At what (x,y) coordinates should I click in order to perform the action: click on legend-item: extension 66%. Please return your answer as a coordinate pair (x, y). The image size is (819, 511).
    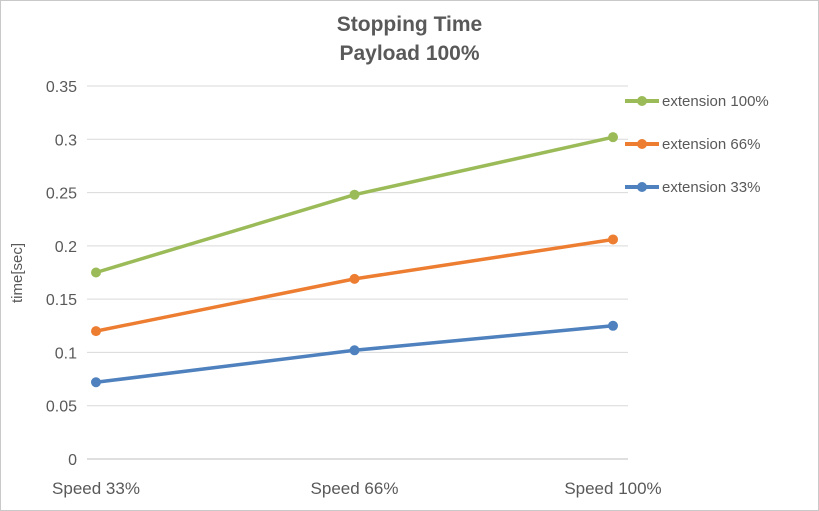
    Looking at the image, I should click on (697, 144).